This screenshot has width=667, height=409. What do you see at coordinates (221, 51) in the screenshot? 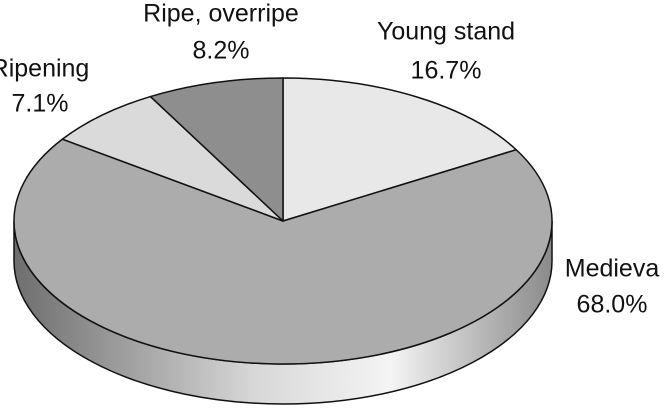
I see `slice-value-label: 8.2%` at bounding box center [221, 51].